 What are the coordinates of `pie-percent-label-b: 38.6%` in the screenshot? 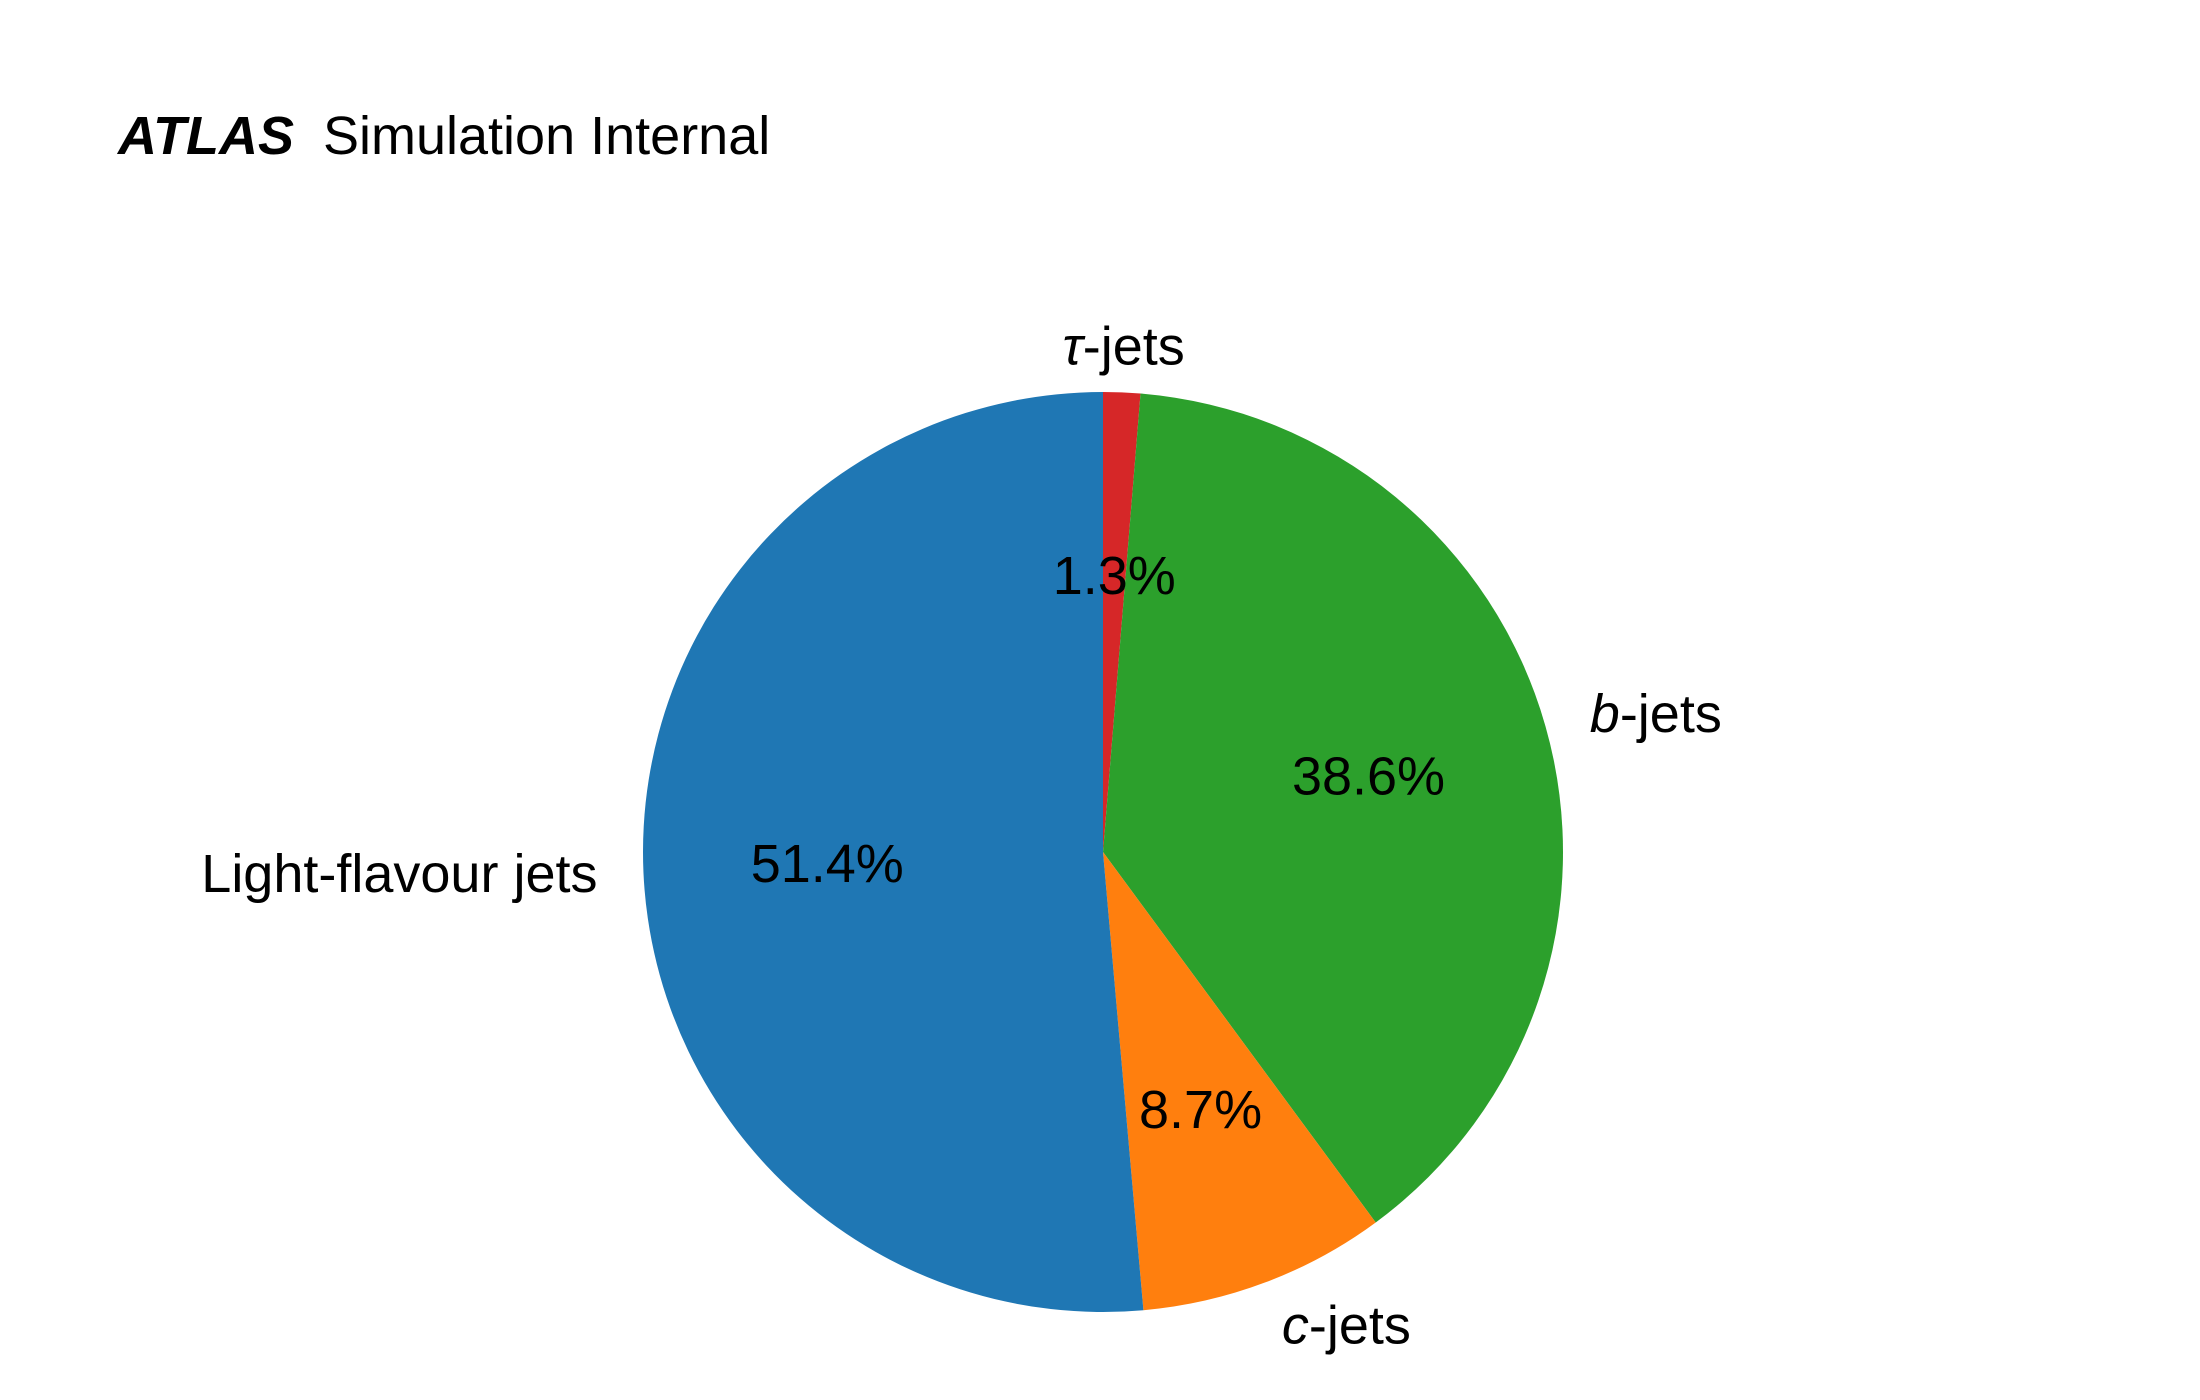 It's located at (1368, 777).